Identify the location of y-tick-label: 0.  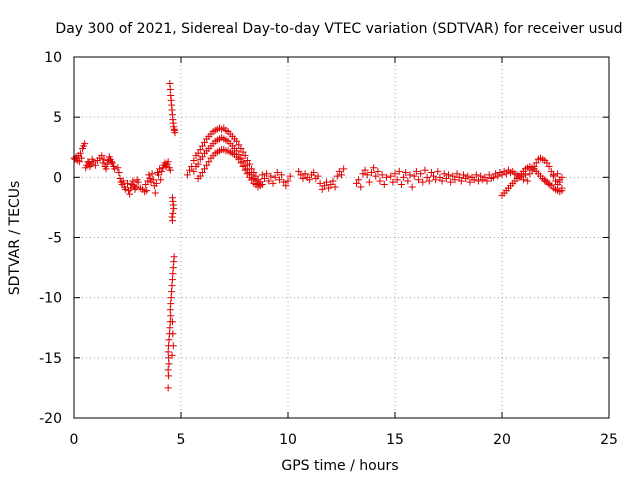
(57, 178).